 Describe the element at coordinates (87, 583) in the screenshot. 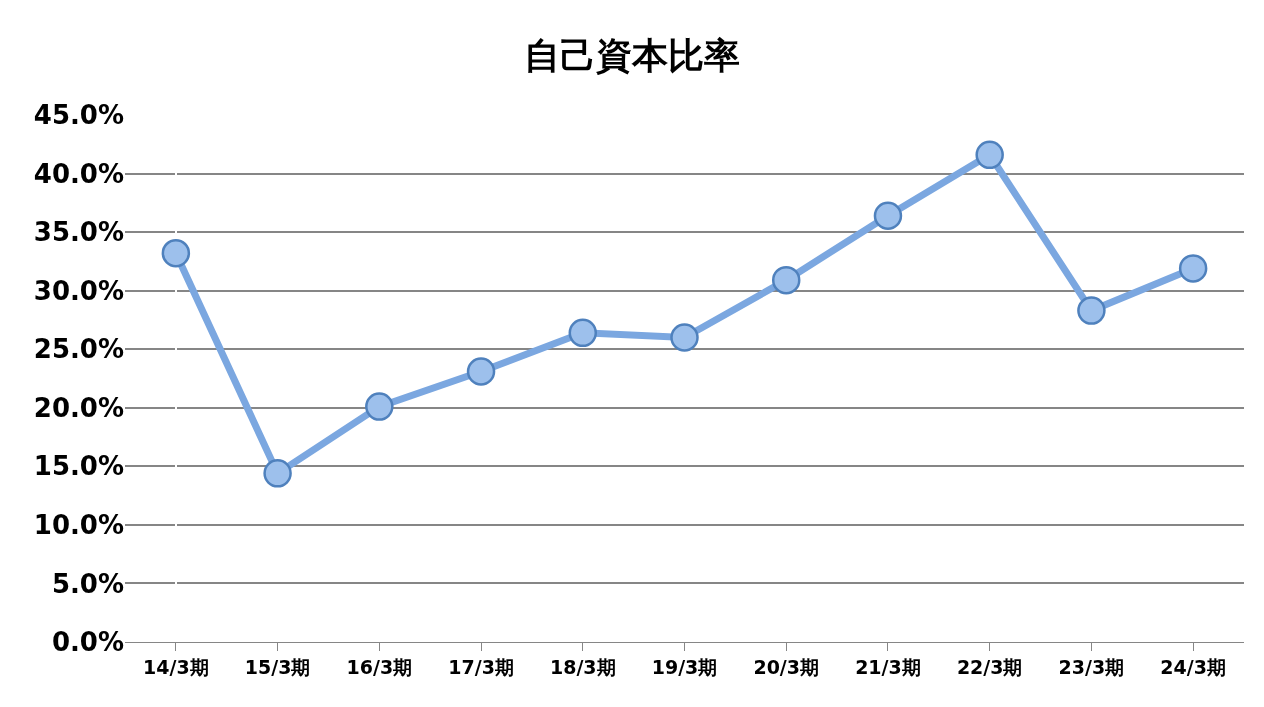

I see `y-tick-label: 5.0%` at that location.